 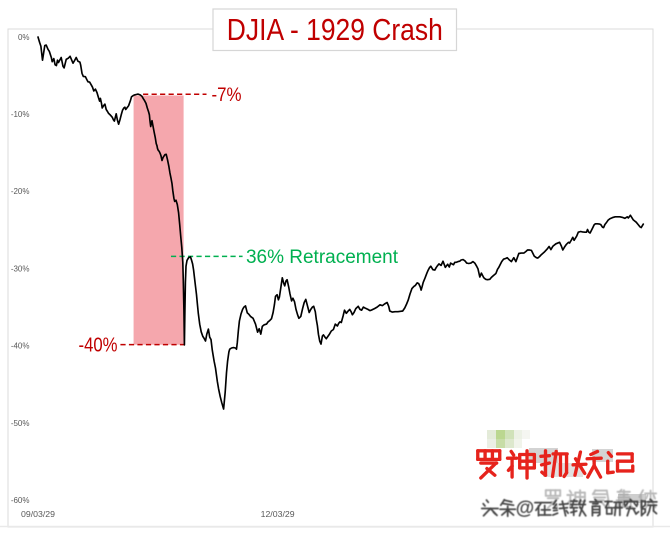 I want to click on y-tick--30%: -30%, so click(x=20, y=268).